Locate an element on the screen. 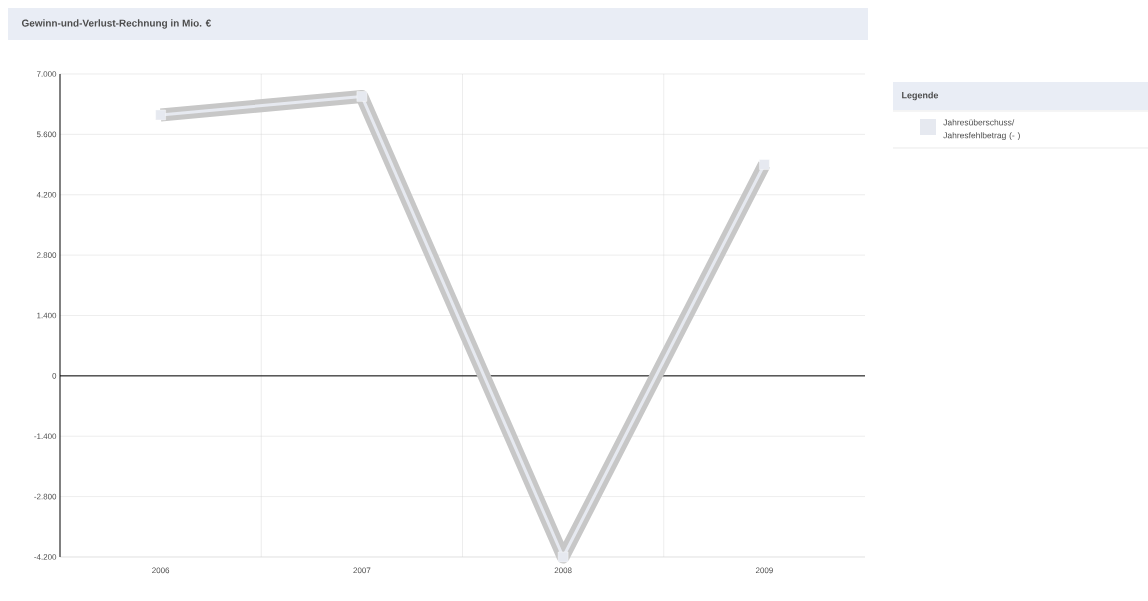 Image resolution: width=1148 pixels, height=601 pixels. legend-label: Jahresüberschuss/ Jahresfehlbetrag (- ) is located at coordinates (981, 130).